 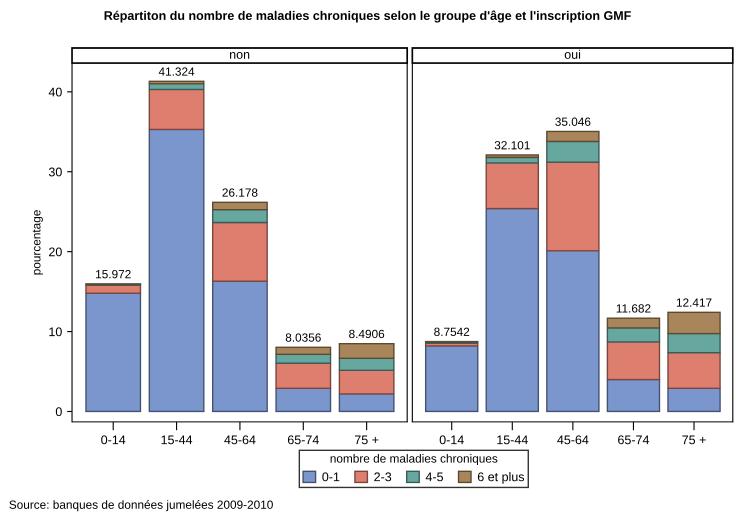 What do you see at coordinates (37, 242) in the screenshot?
I see `y-axis-title: pourcentage` at bounding box center [37, 242].